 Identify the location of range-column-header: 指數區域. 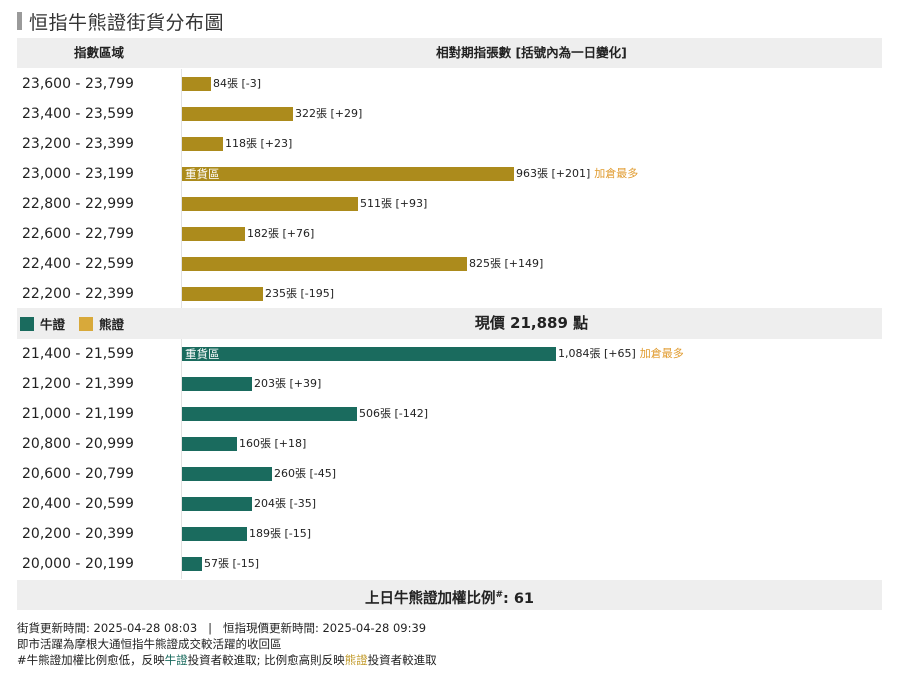
(98, 52).